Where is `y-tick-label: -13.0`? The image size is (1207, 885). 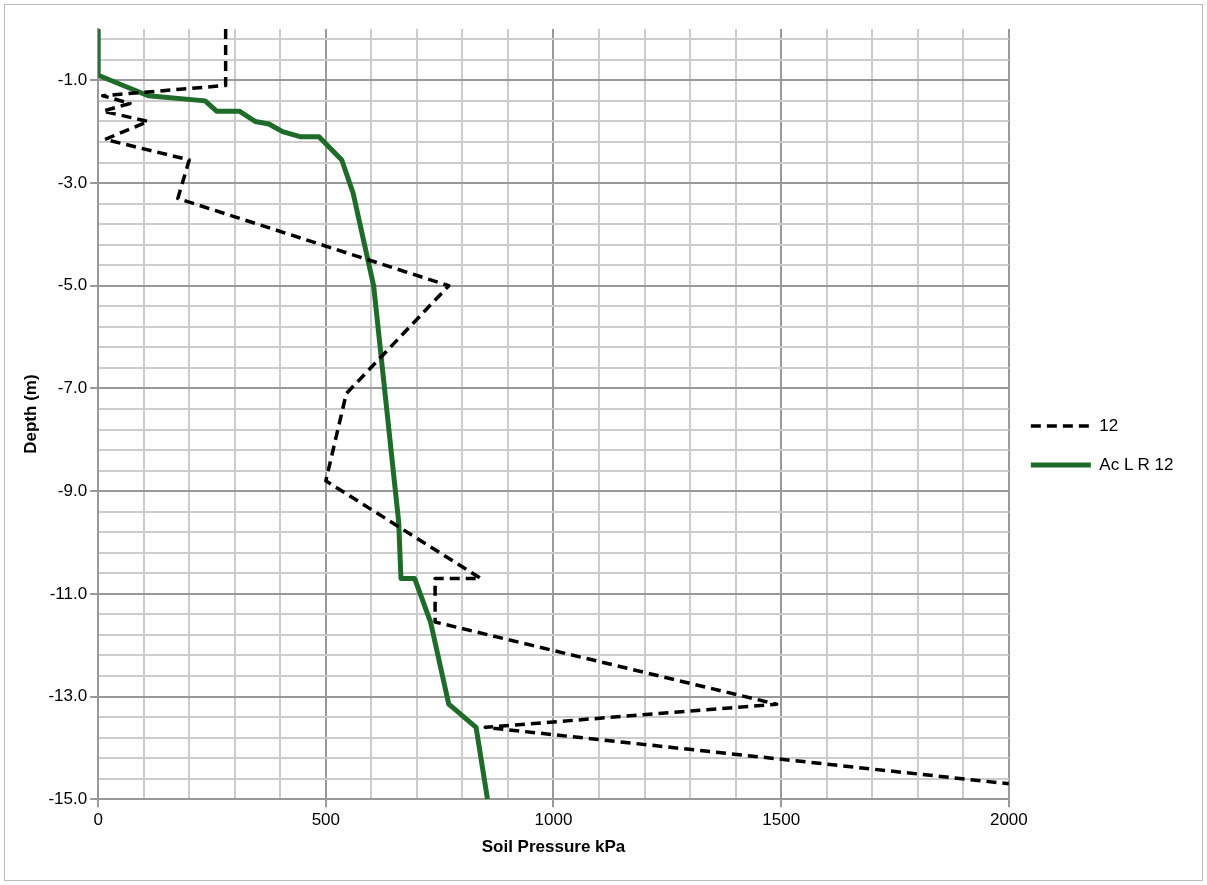 y-tick-label: -13.0 is located at coordinates (68, 696).